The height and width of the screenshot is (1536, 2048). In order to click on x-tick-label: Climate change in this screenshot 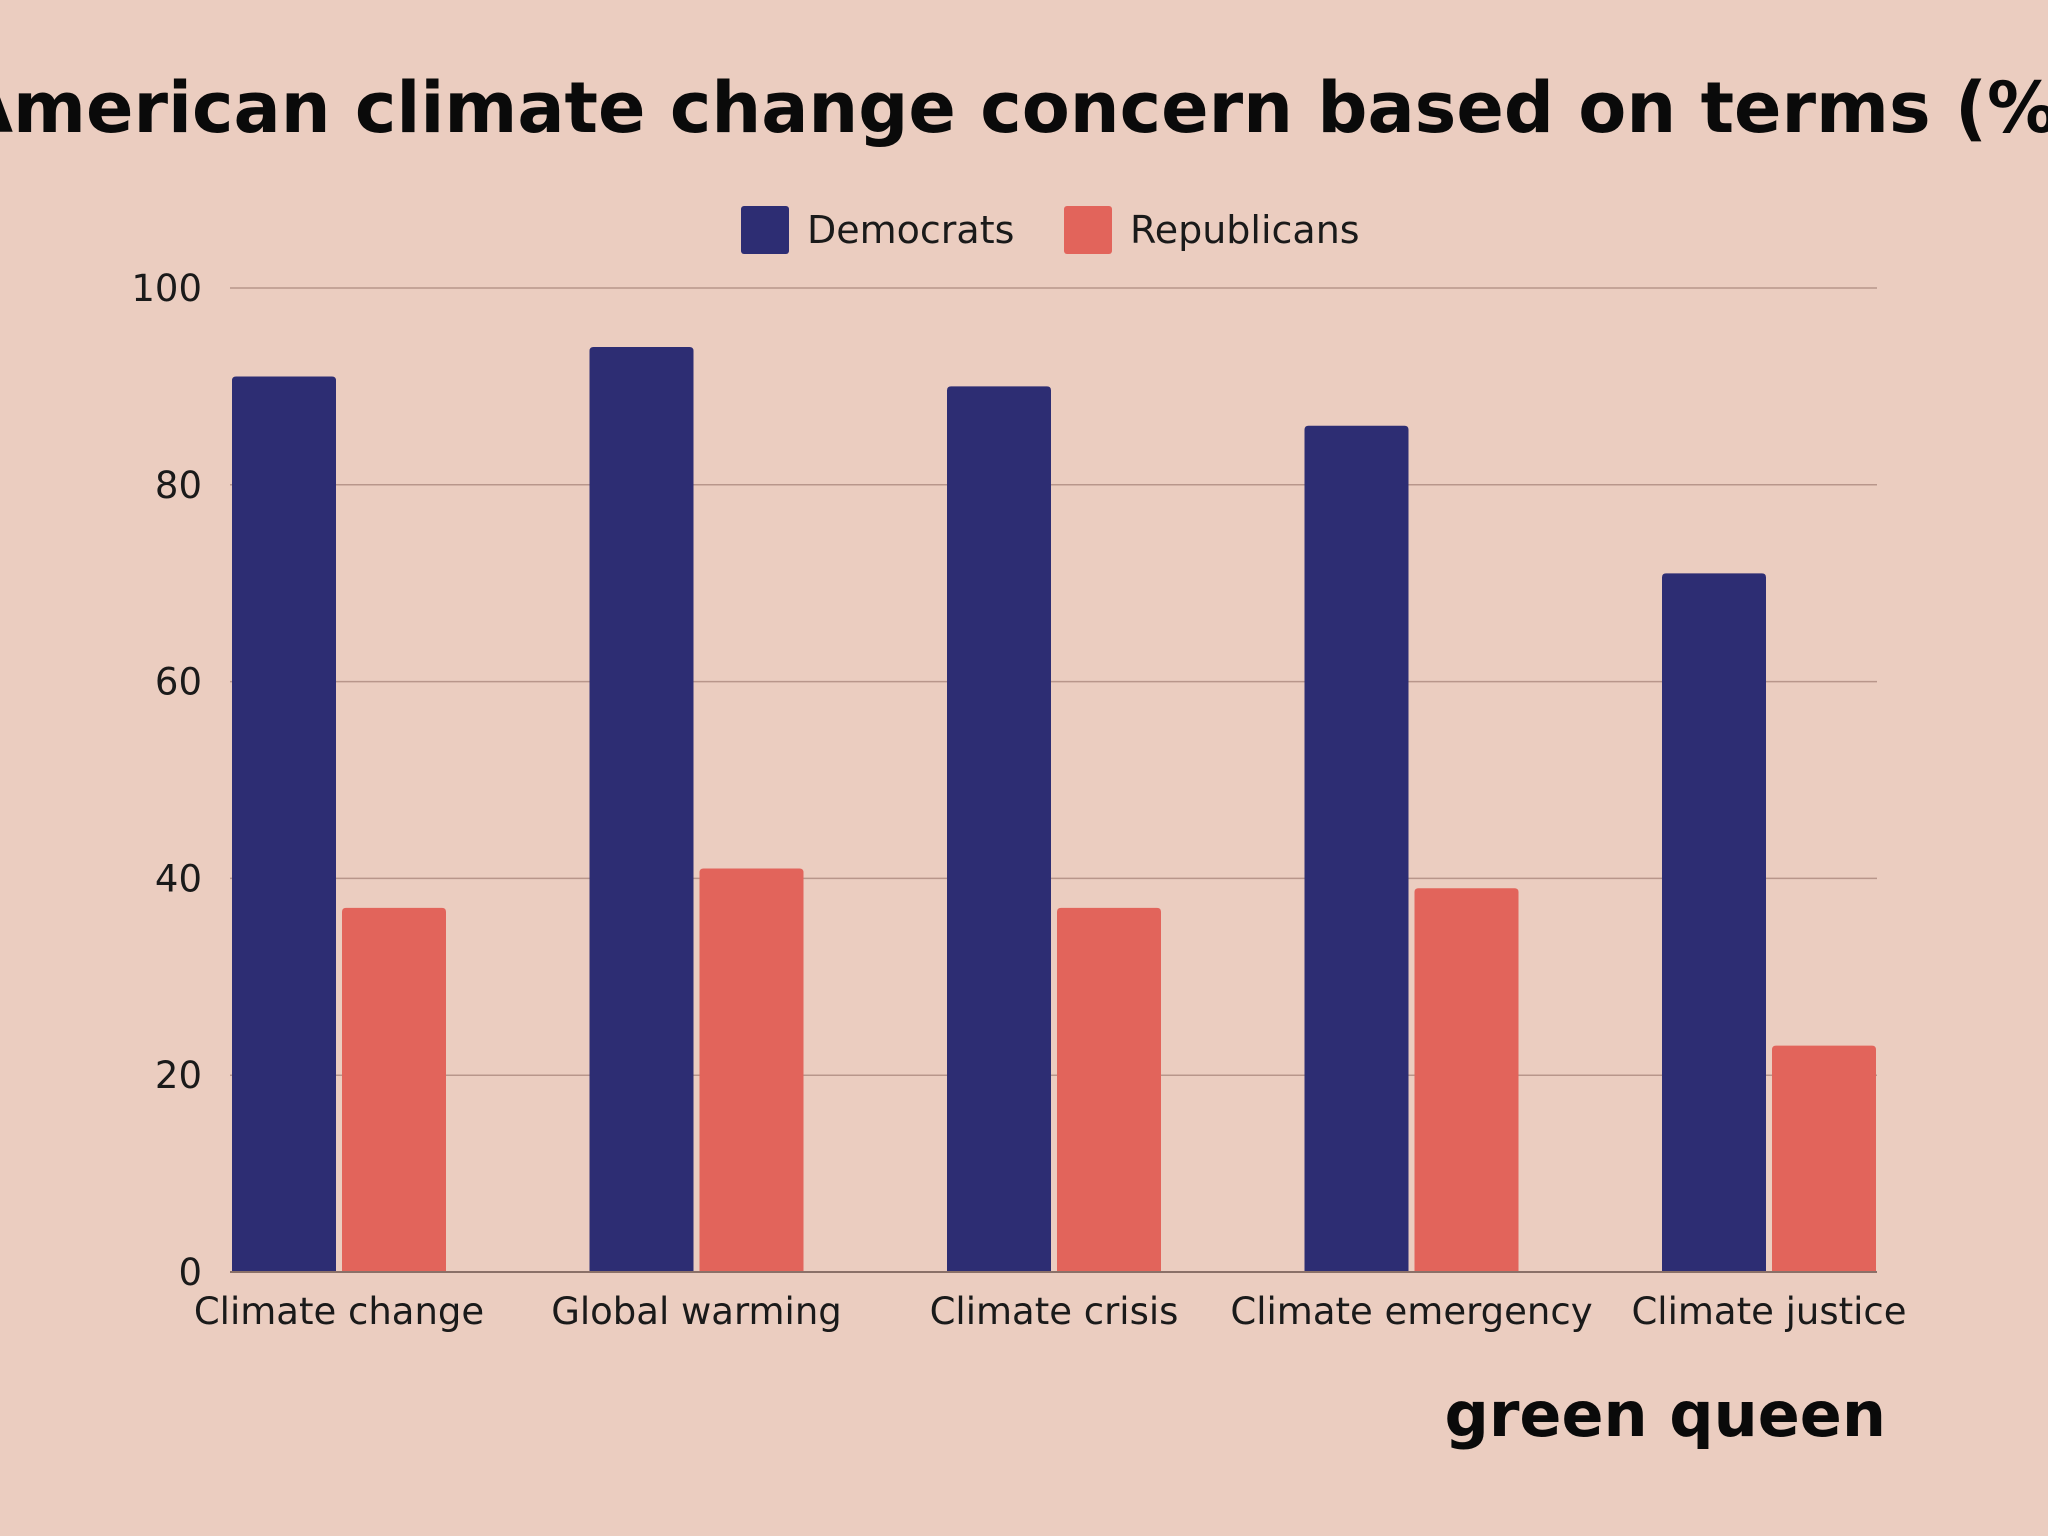, I will do `click(339, 1311)`.